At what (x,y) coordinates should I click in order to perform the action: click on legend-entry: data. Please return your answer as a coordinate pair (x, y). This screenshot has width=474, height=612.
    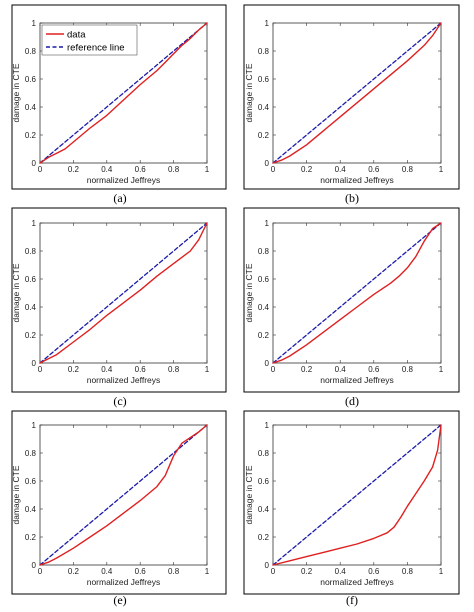
    Looking at the image, I should click on (76, 35).